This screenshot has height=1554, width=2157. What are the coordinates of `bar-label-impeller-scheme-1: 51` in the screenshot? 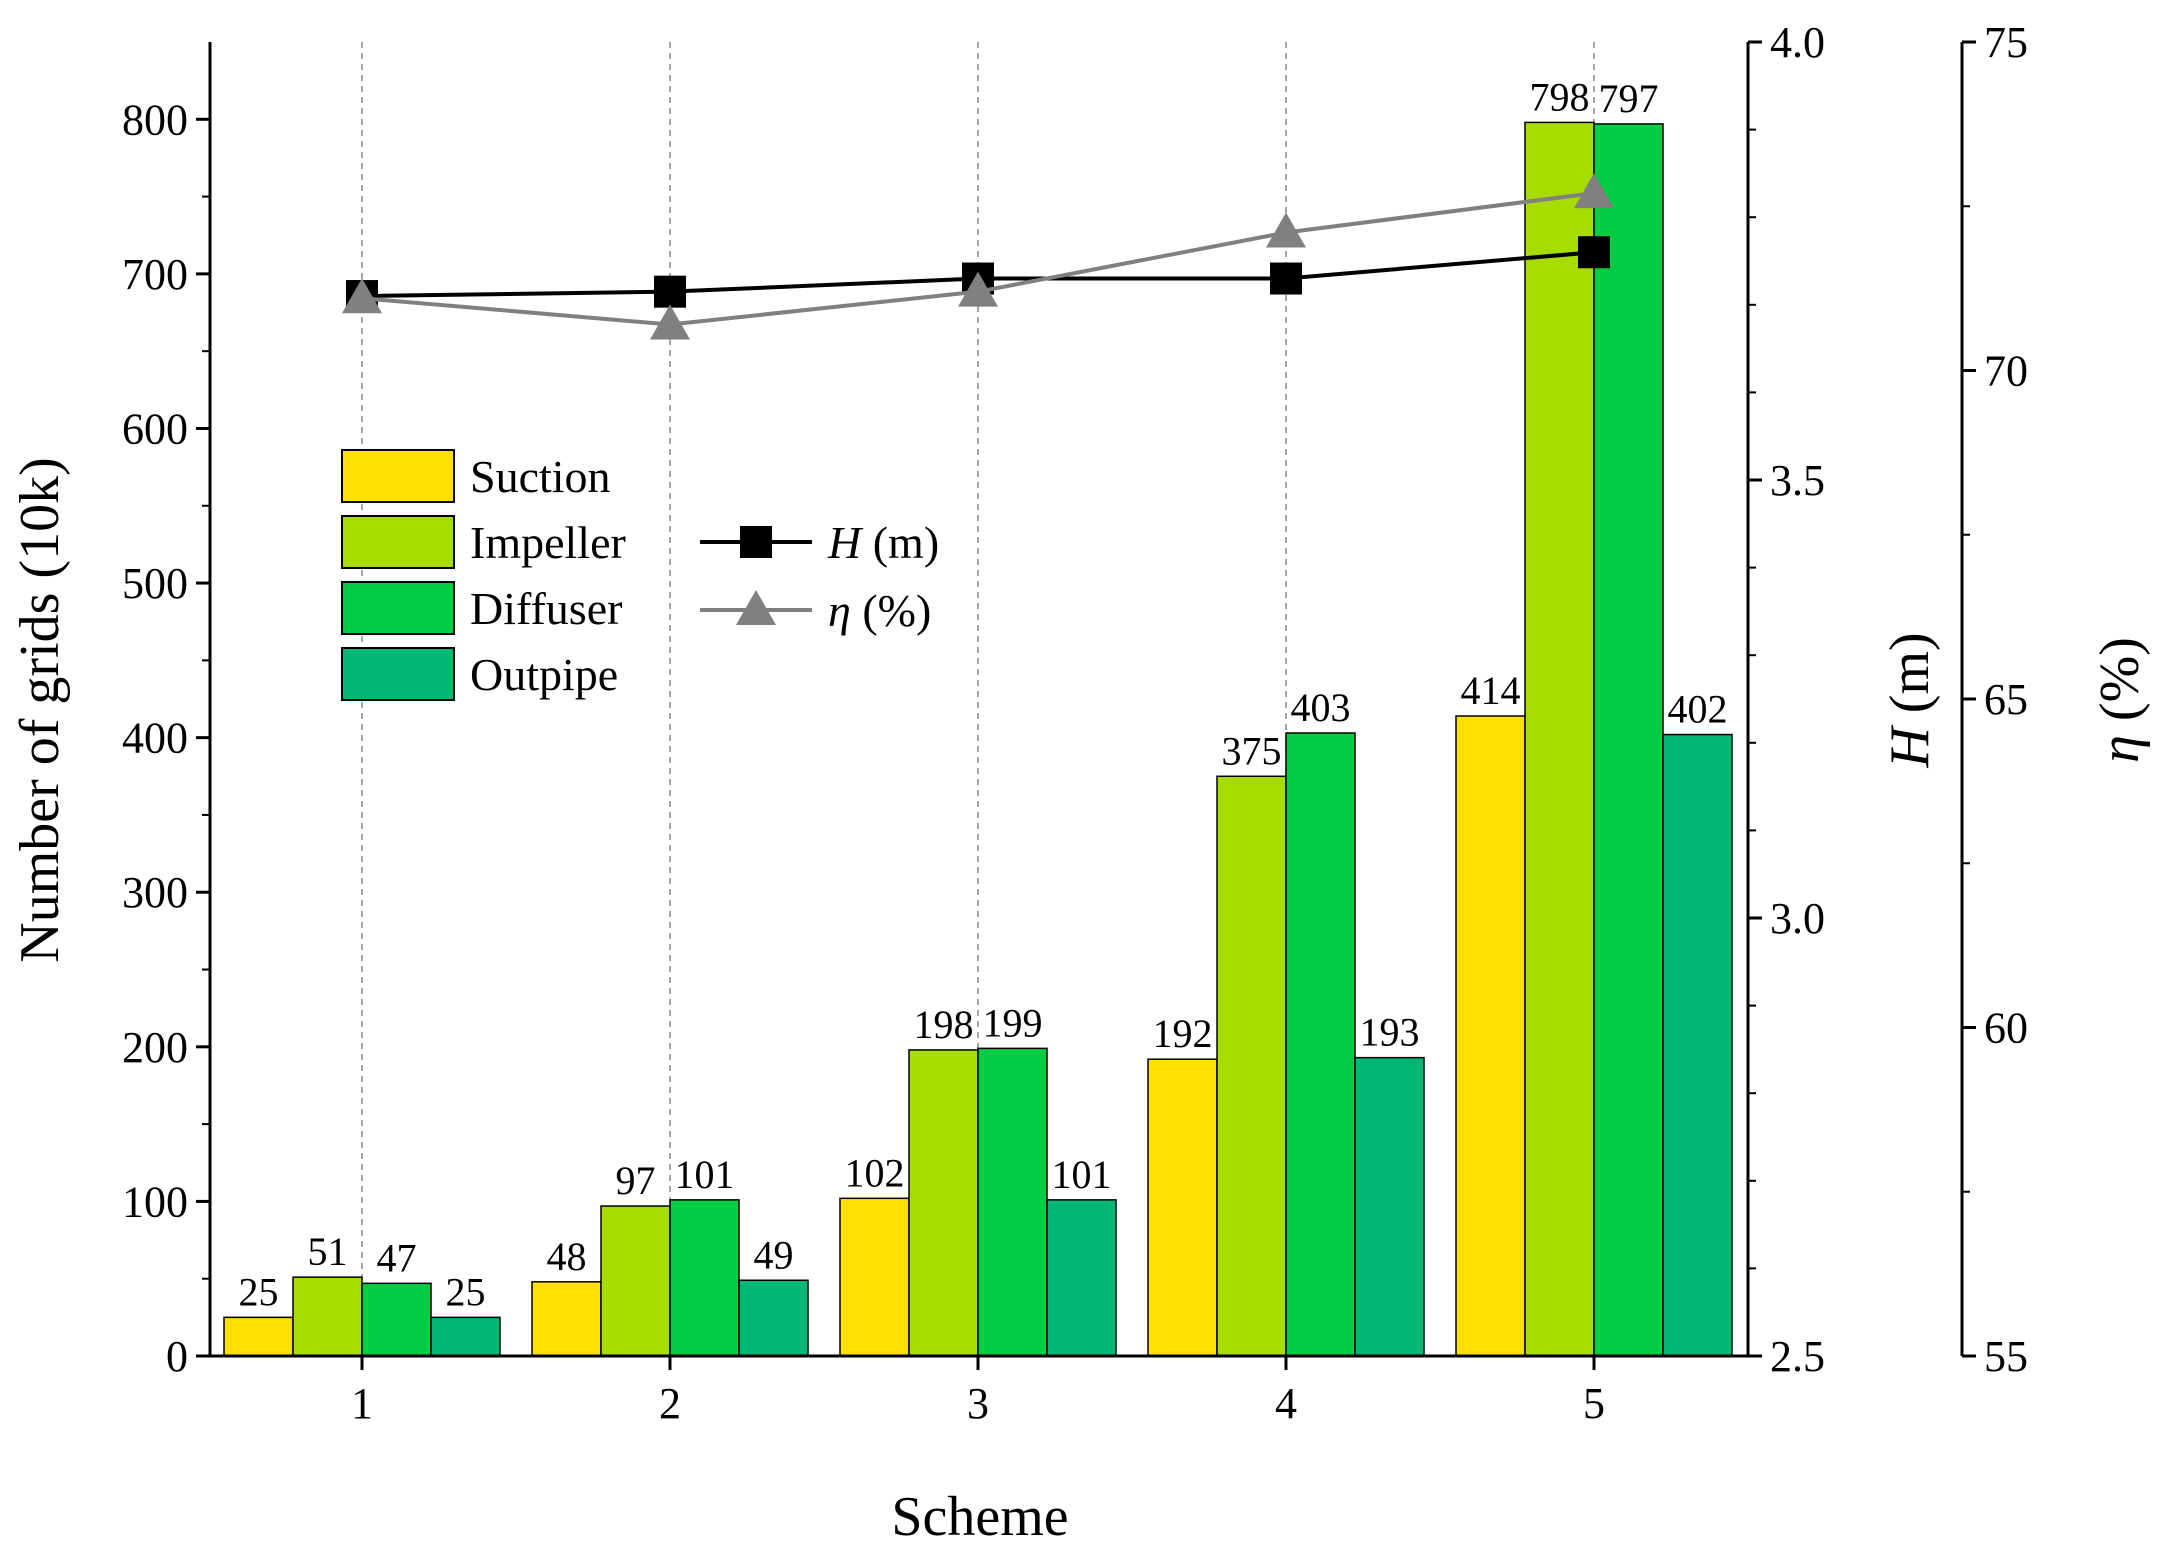 It's located at (328, 1251).